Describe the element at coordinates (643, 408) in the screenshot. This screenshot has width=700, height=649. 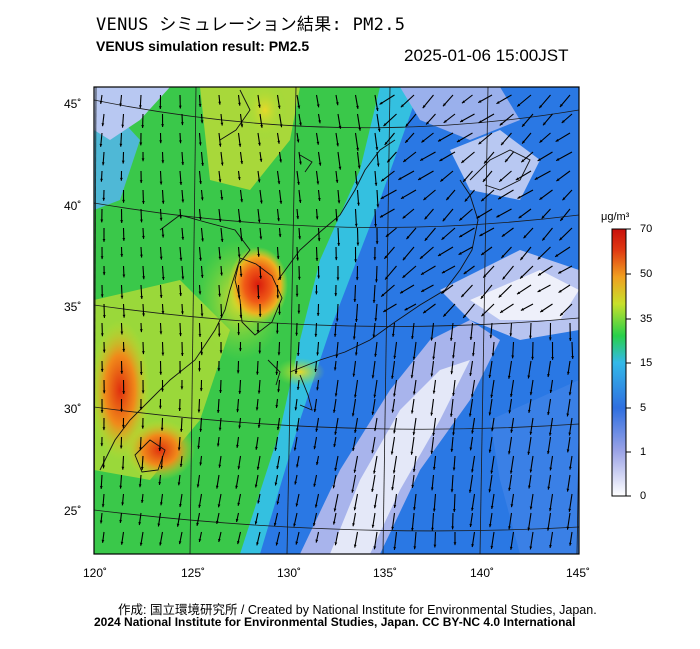
I see `colorbar-tick-5: 5` at that location.